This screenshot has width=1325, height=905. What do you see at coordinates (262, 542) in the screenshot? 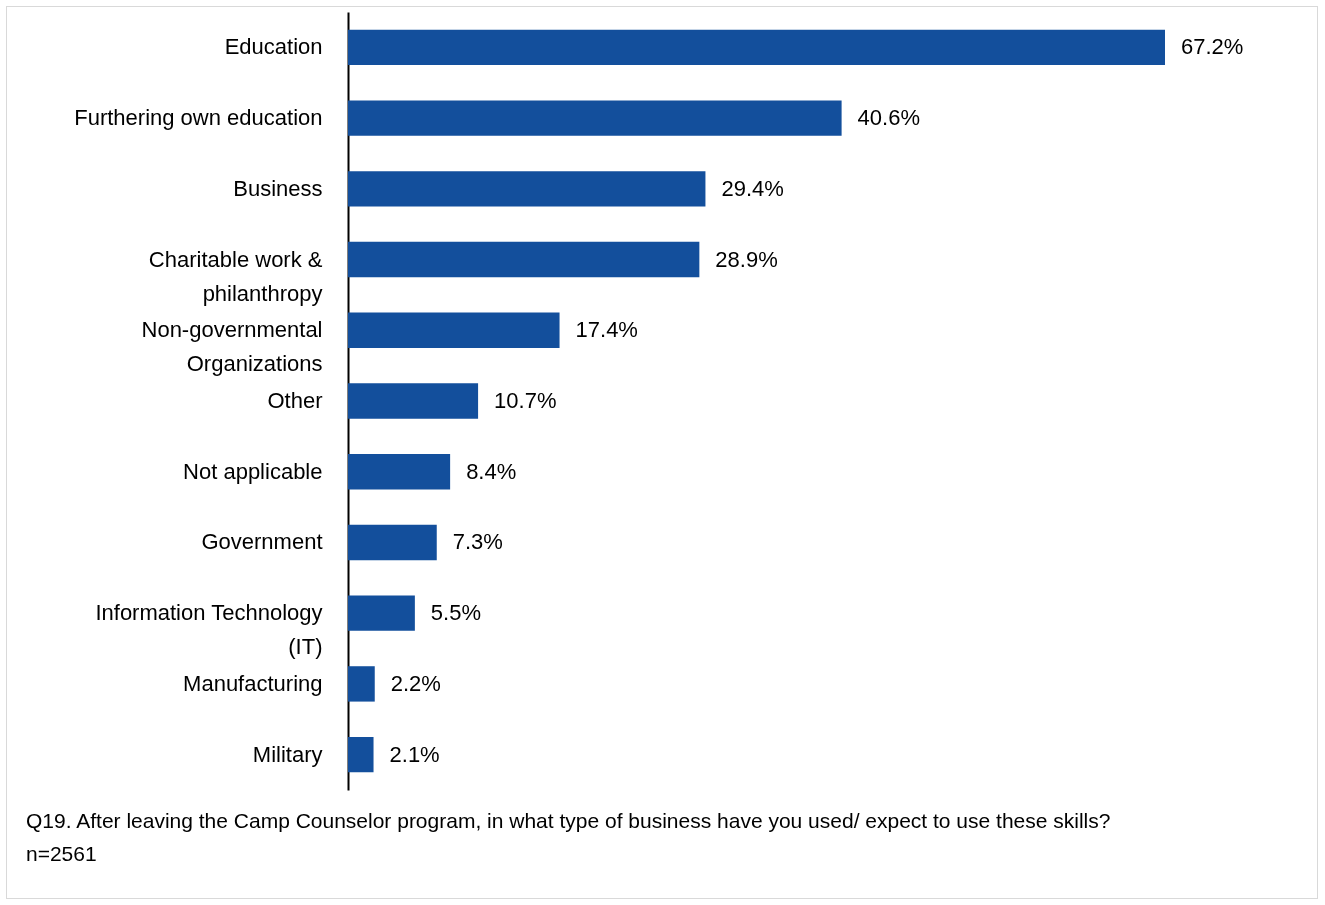
I see `y-tick-label: Government` at bounding box center [262, 542].